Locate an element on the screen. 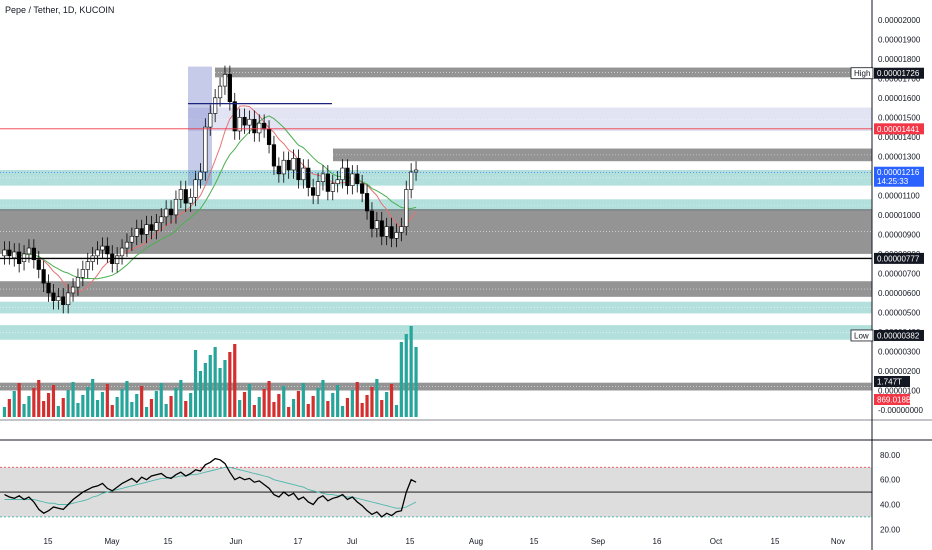 The image size is (932, 550). y-tick-label: 0.00000500 is located at coordinates (899, 312).